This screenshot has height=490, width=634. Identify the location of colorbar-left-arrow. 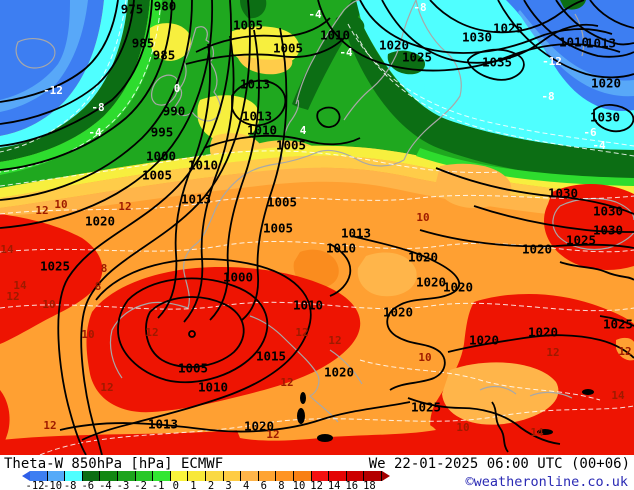
(26, 476).